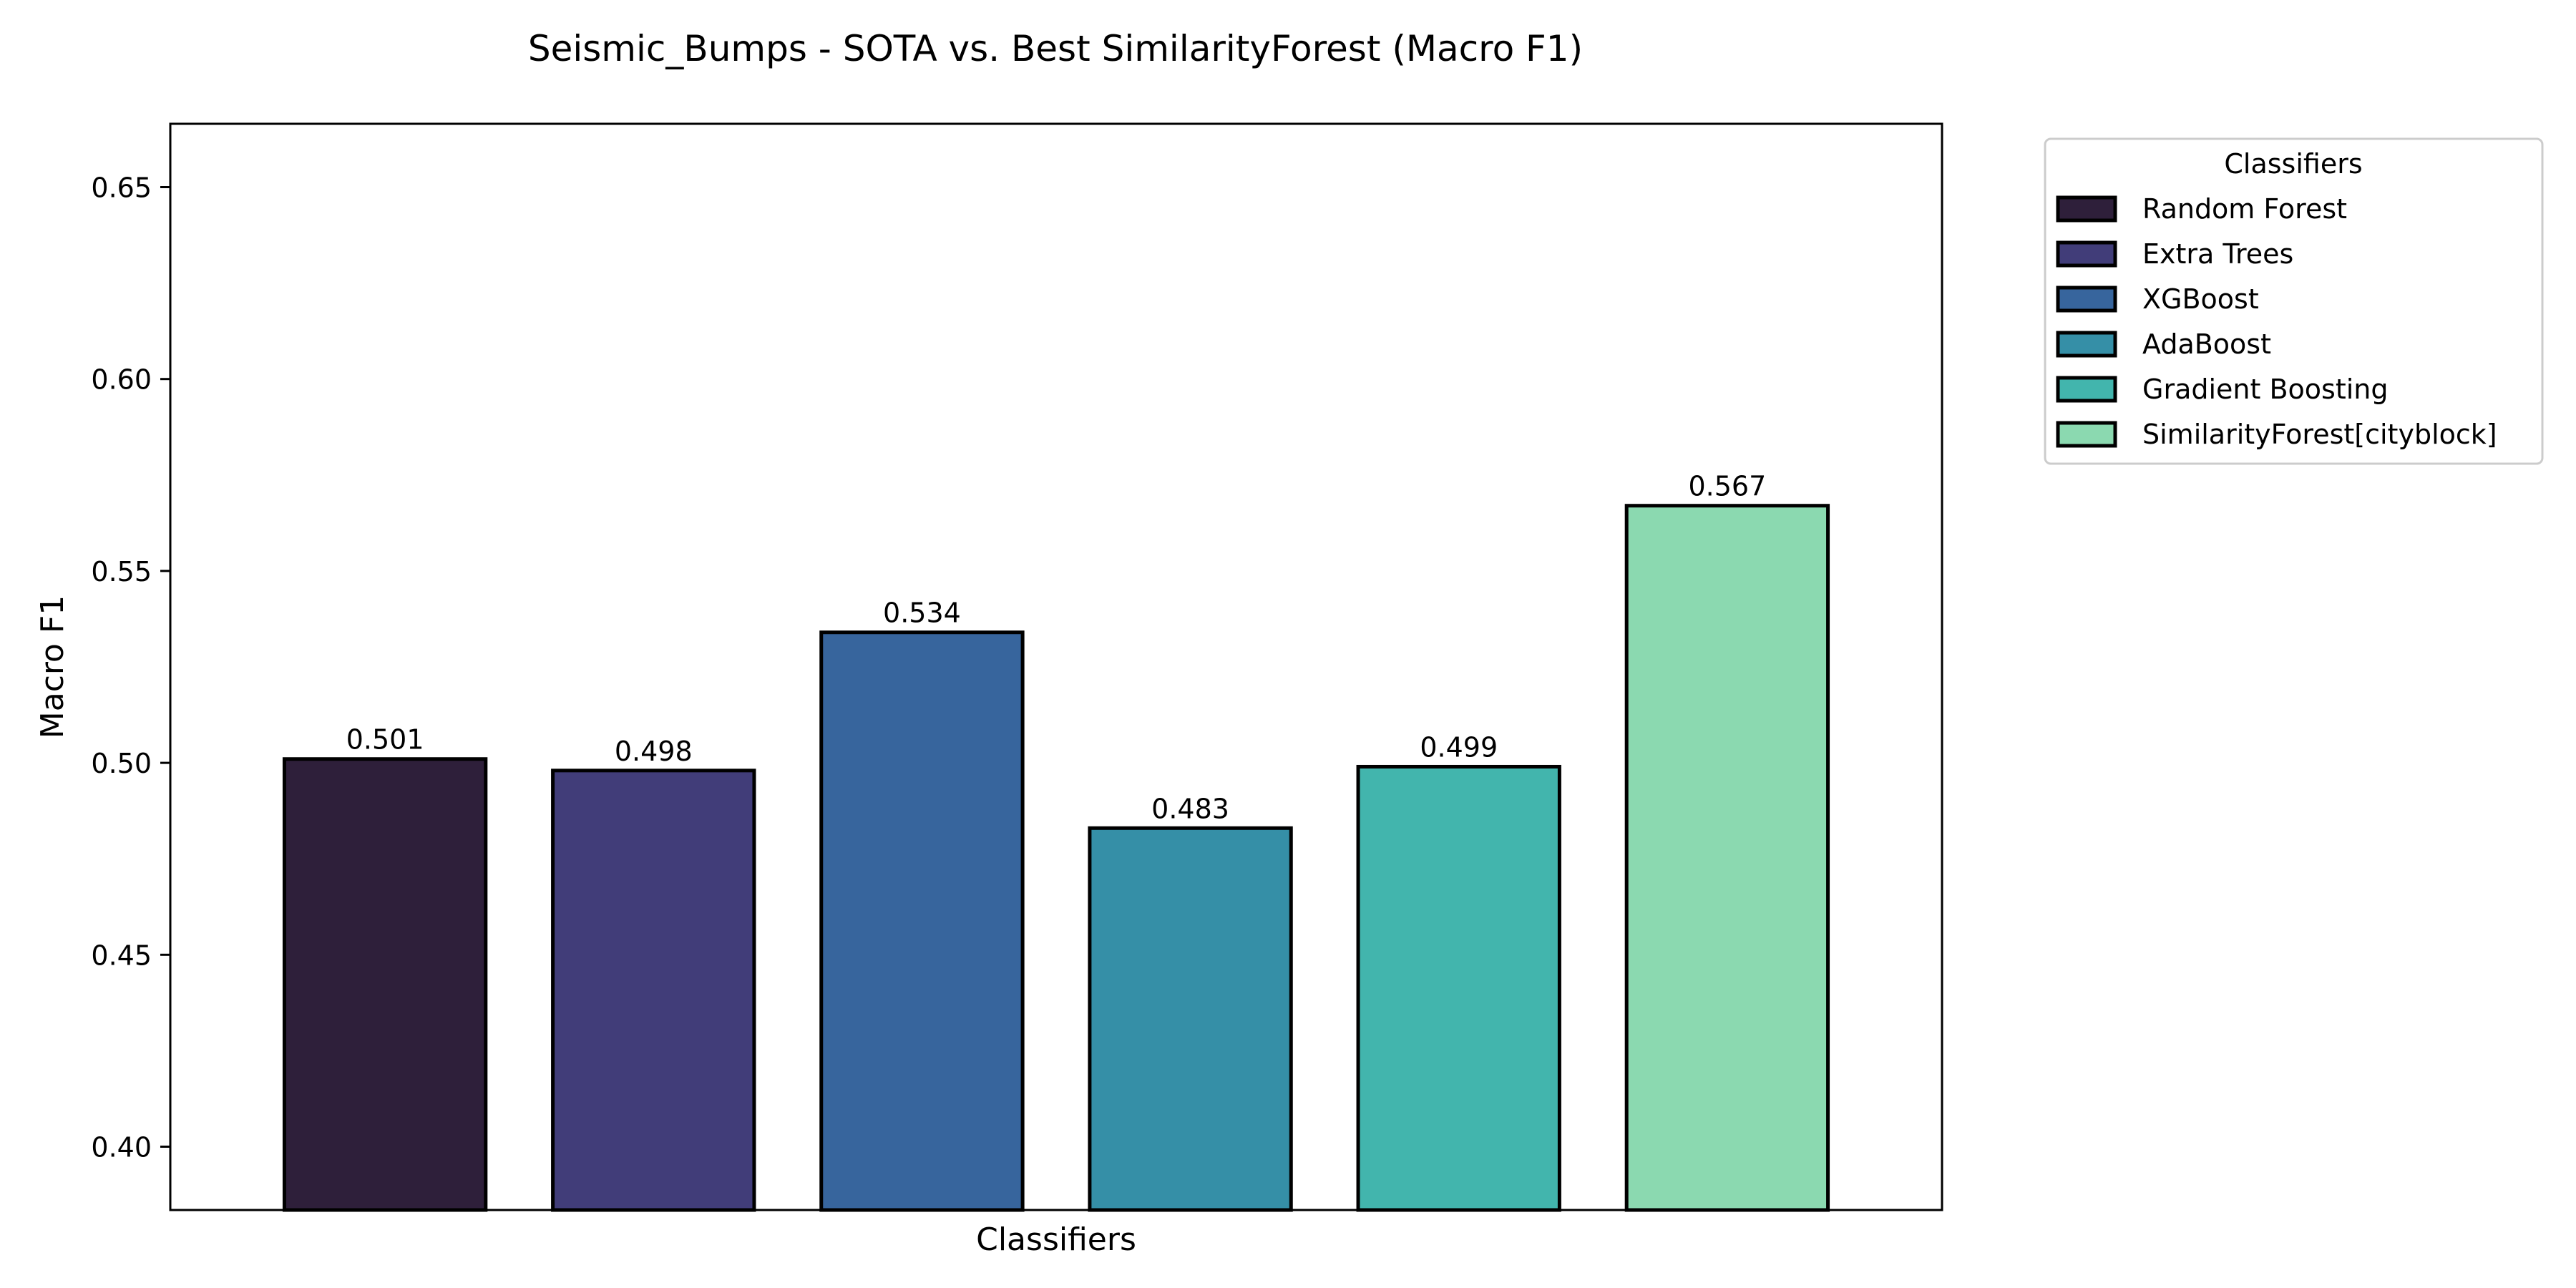 The width and height of the screenshot is (2576, 1288). I want to click on legend-frame, so click(2294, 301).